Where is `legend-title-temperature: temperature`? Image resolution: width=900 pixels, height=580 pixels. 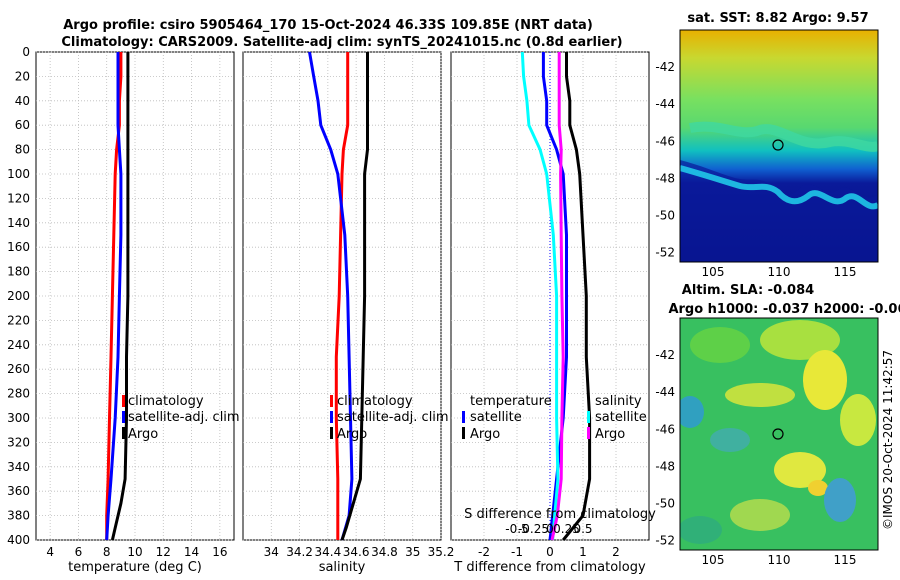 legend-title-temperature: temperature is located at coordinates (511, 401).